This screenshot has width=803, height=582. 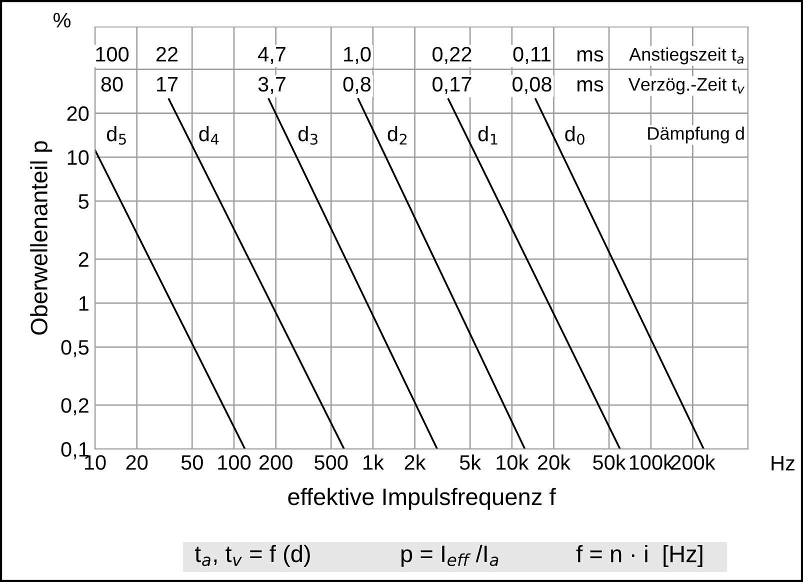 What do you see at coordinates (331, 462) in the screenshot?
I see `x-tick-label: 500` at bounding box center [331, 462].